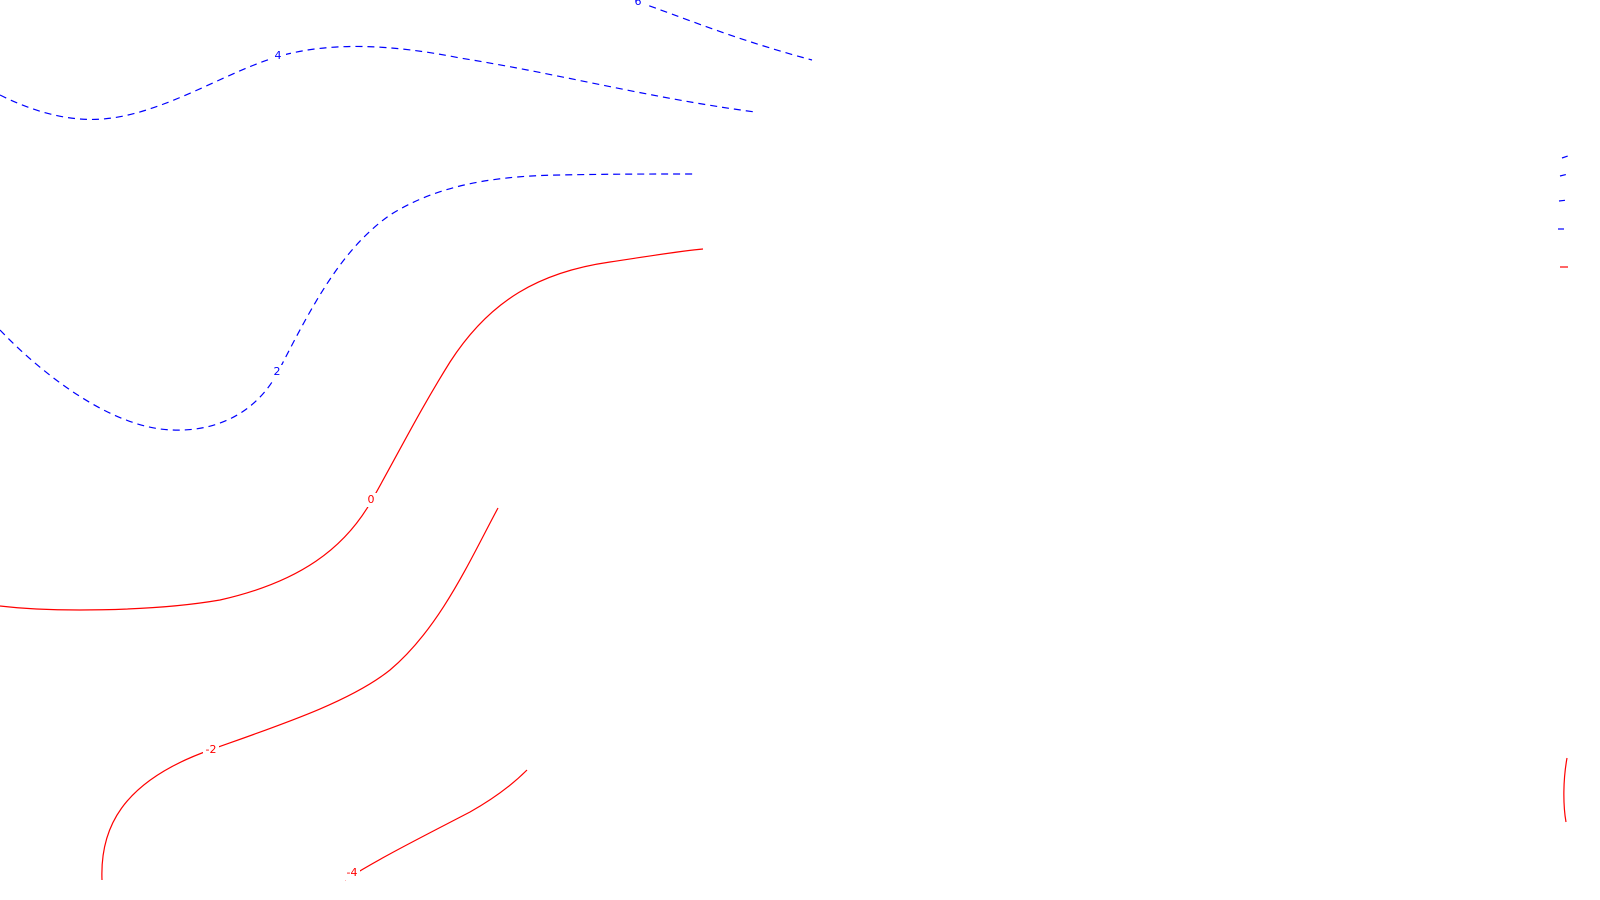 The height and width of the screenshot is (900, 1600). I want to click on contour-label-neg4: -4, so click(352, 872).